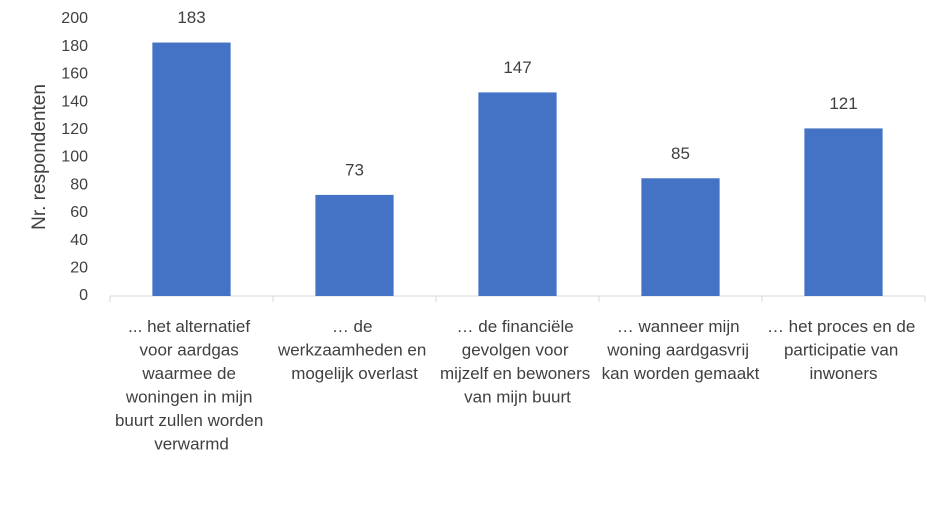 Image resolution: width=927 pixels, height=510 pixels. I want to click on y-tick-label: 140, so click(74, 101).